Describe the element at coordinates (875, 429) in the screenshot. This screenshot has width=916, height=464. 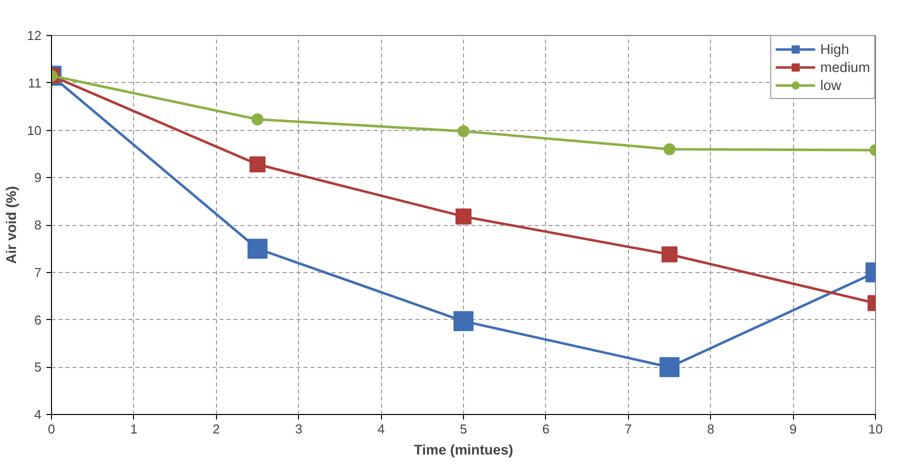
I see `x-tick-label: 10` at that location.